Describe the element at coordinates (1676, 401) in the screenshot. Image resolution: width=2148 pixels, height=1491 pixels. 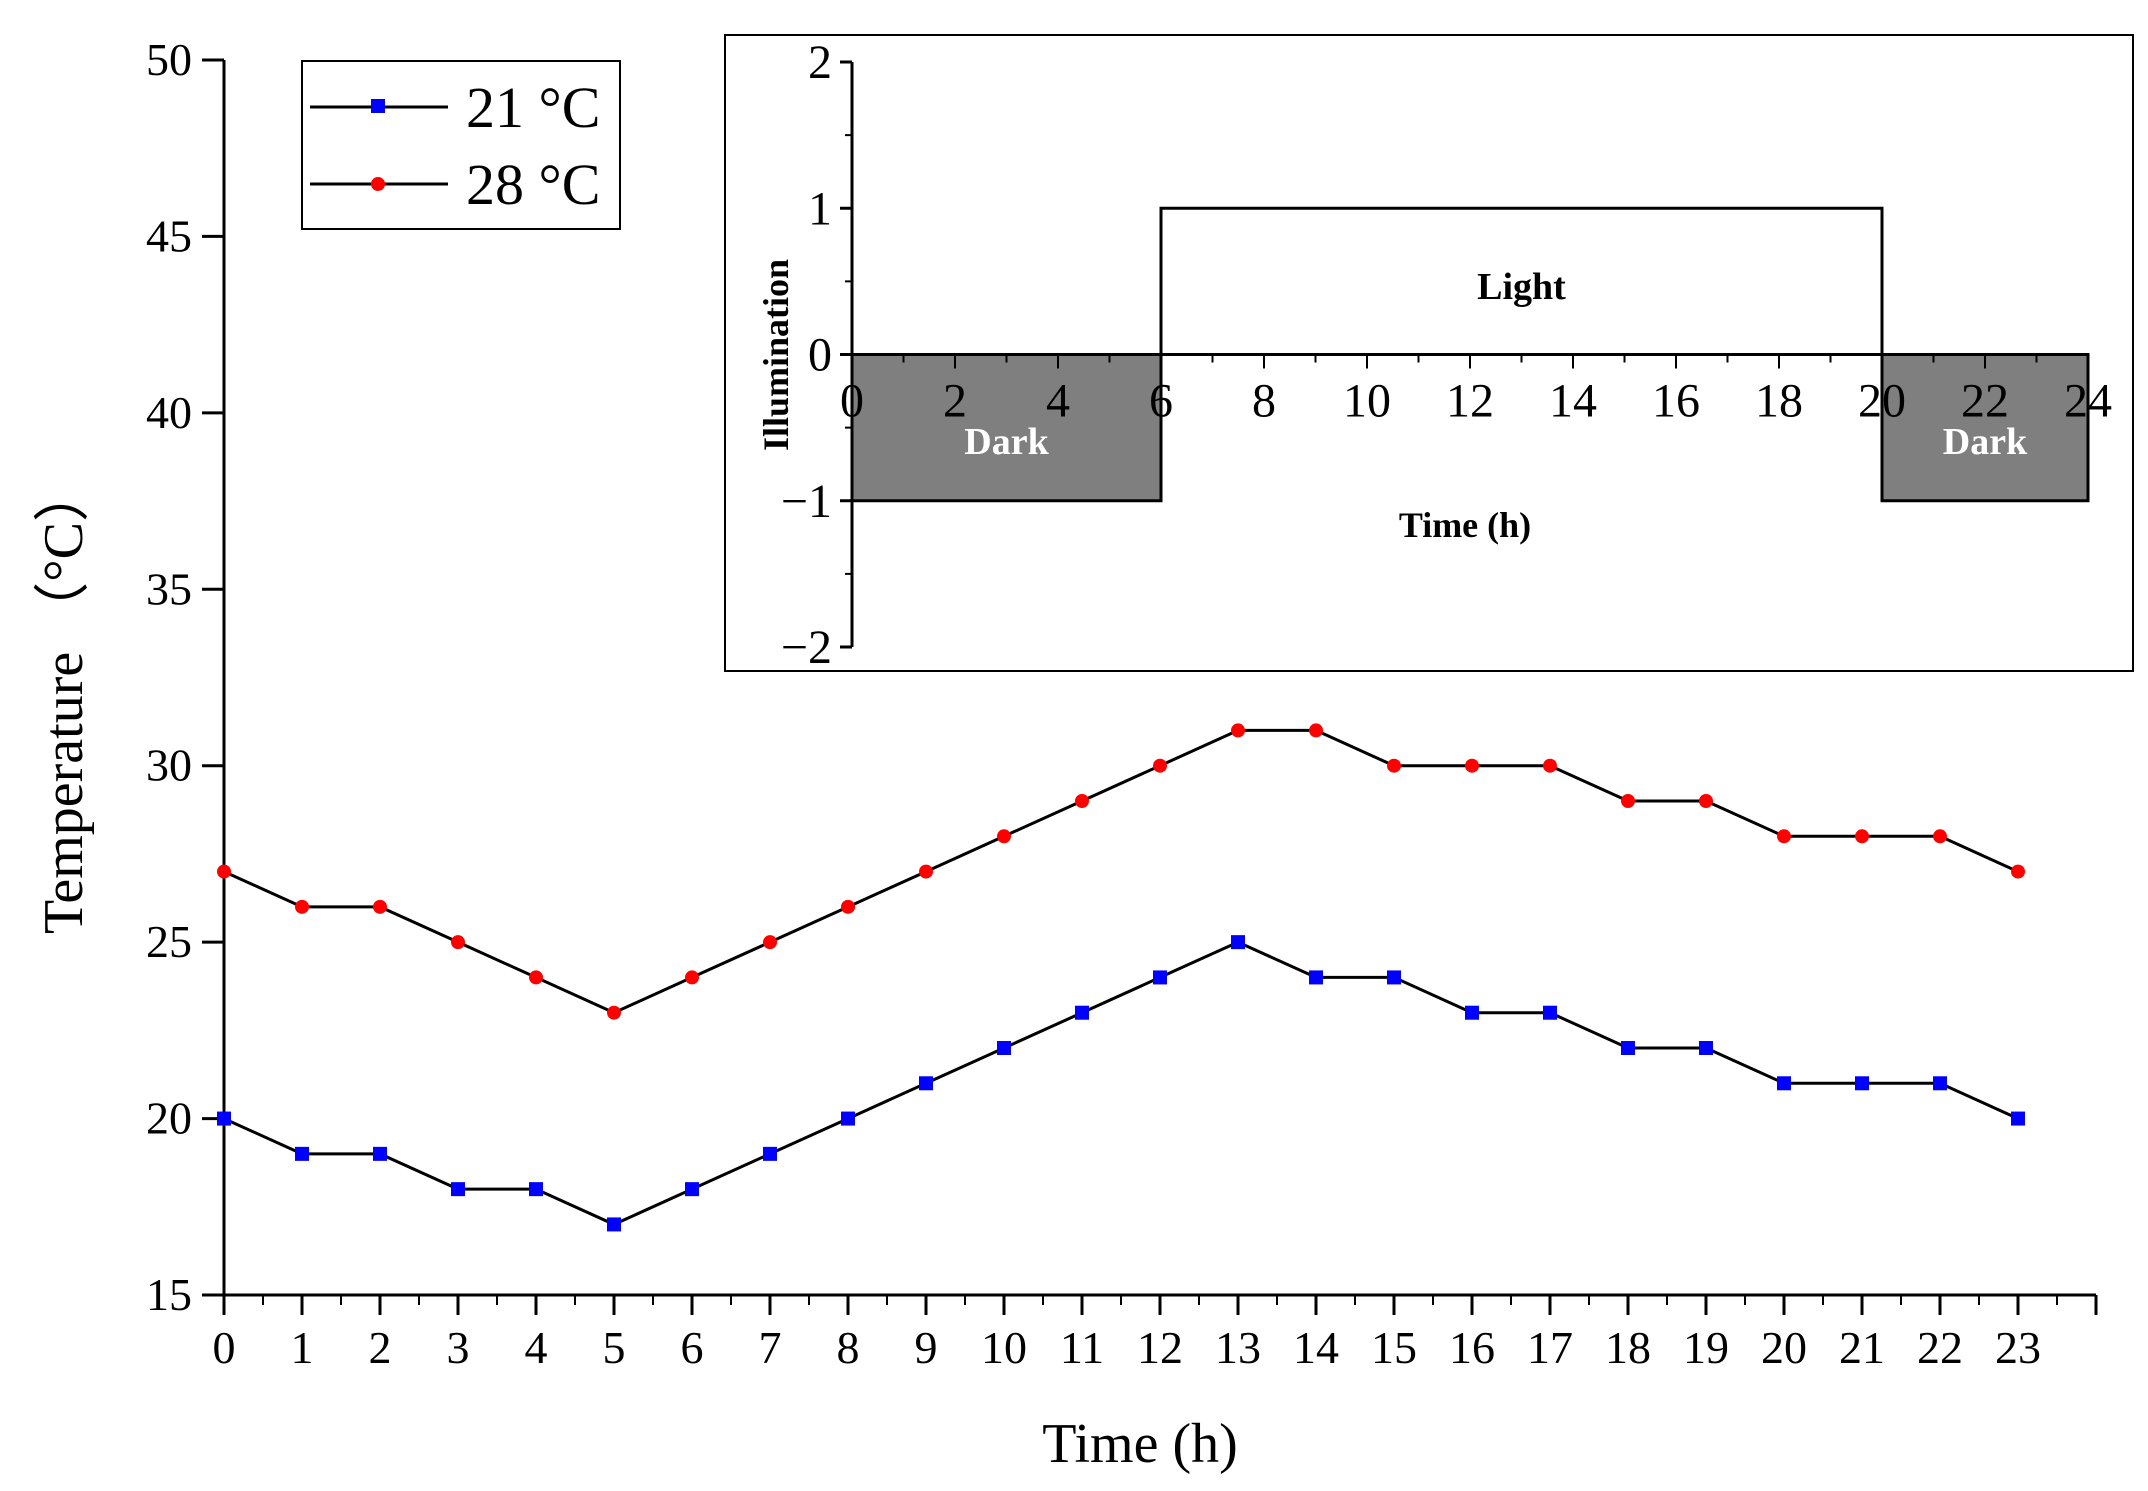
I see `inset-x-tick-label: 16` at that location.